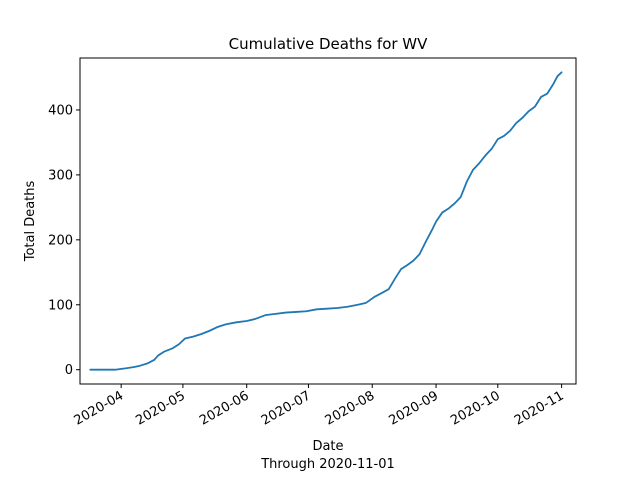 This screenshot has width=640, height=480. What do you see at coordinates (329, 44) in the screenshot?
I see `chart-title: Cumulative Deaths for WV` at bounding box center [329, 44].